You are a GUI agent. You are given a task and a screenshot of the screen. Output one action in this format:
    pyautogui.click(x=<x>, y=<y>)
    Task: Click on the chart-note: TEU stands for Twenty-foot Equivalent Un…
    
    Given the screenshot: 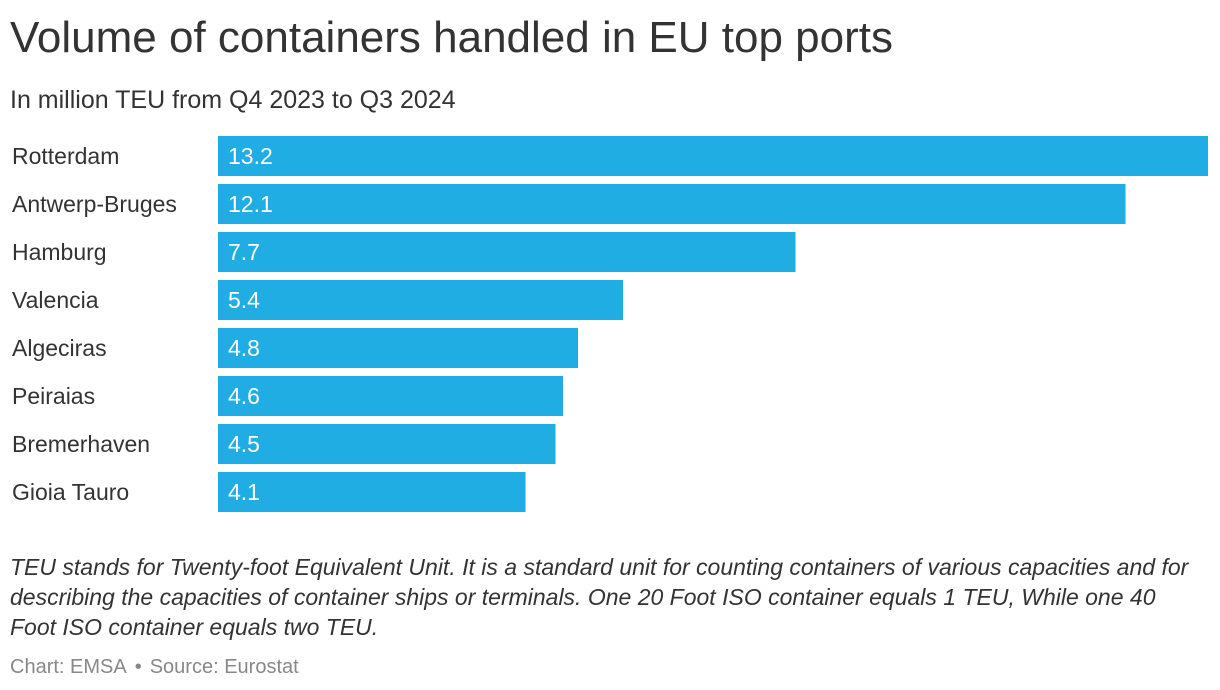 What is the action you would take?
    pyautogui.click(x=599, y=597)
    